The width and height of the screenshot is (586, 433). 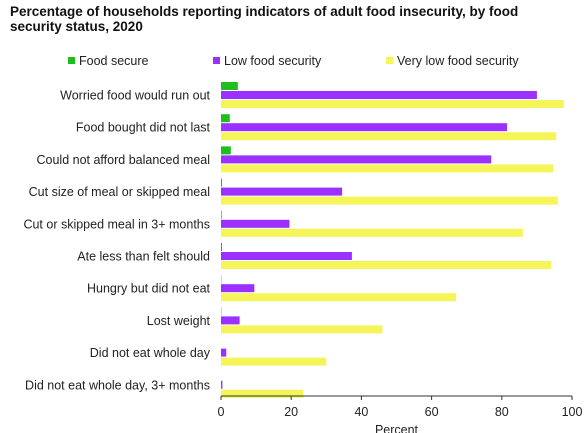 What do you see at coordinates (216, 60) in the screenshot?
I see `legend-swatch-low-food-security` at bounding box center [216, 60].